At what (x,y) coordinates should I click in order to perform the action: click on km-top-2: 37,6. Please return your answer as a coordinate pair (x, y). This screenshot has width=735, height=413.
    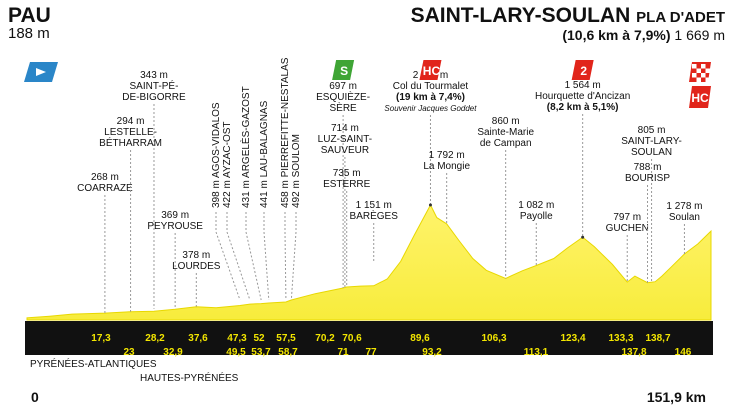
    Looking at the image, I should click on (198, 338).